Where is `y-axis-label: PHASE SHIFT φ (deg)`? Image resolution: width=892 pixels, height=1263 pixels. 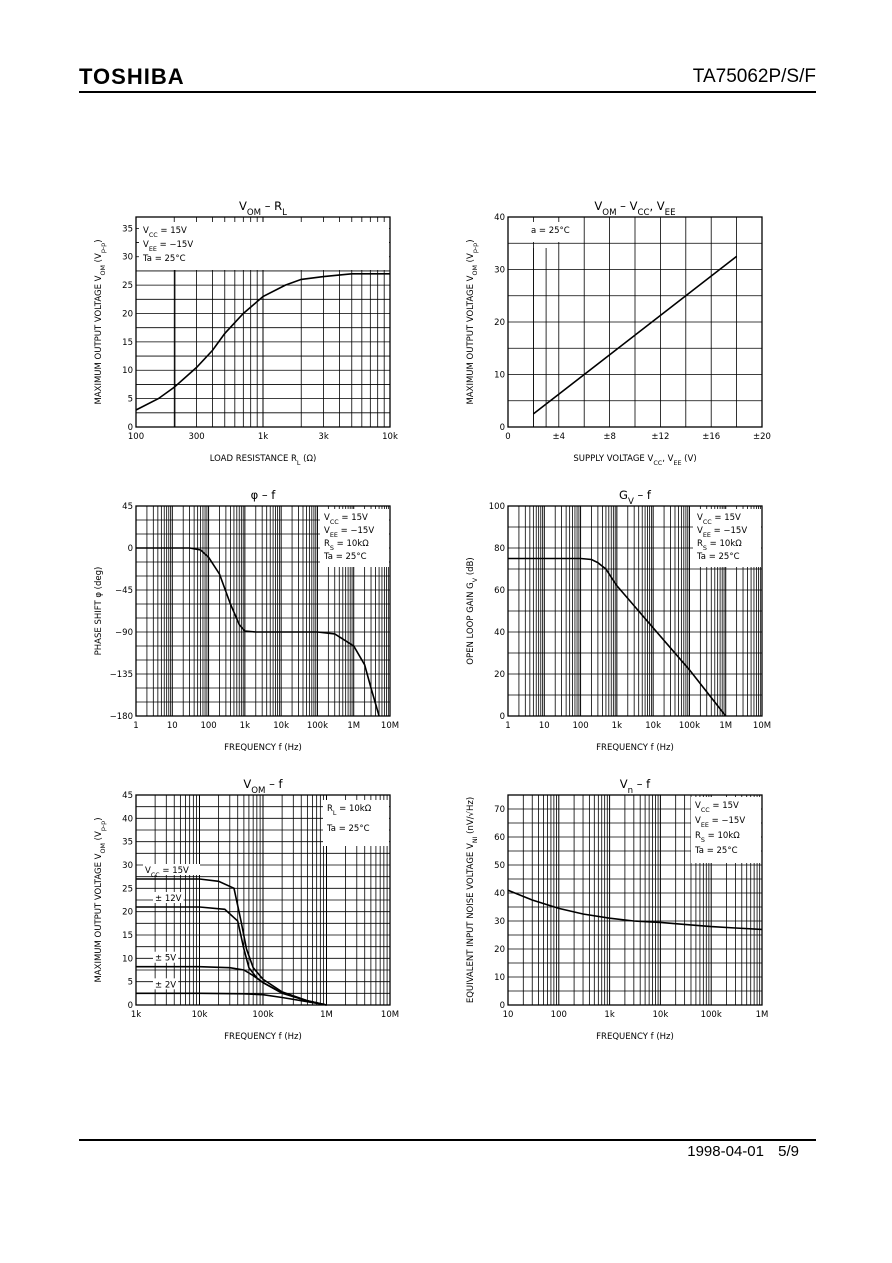
y-axis-label: PHASE SHIFT φ (deg) is located at coordinates (99, 611).